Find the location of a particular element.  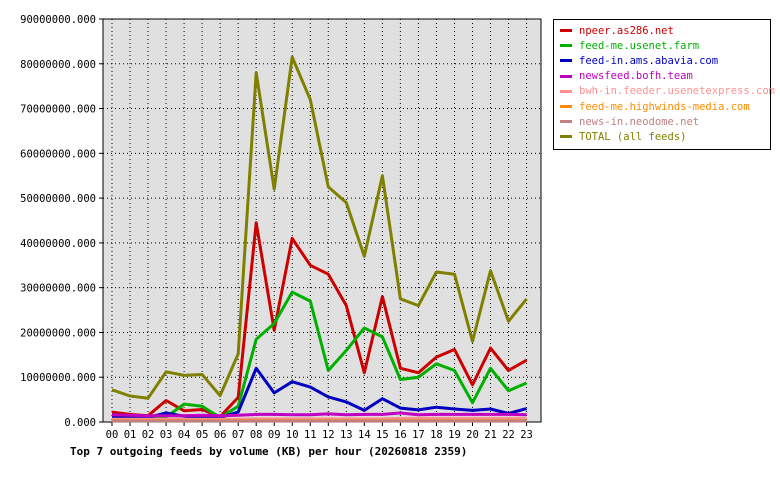

y-tick-label: 80000000.000 is located at coordinates (58, 65).